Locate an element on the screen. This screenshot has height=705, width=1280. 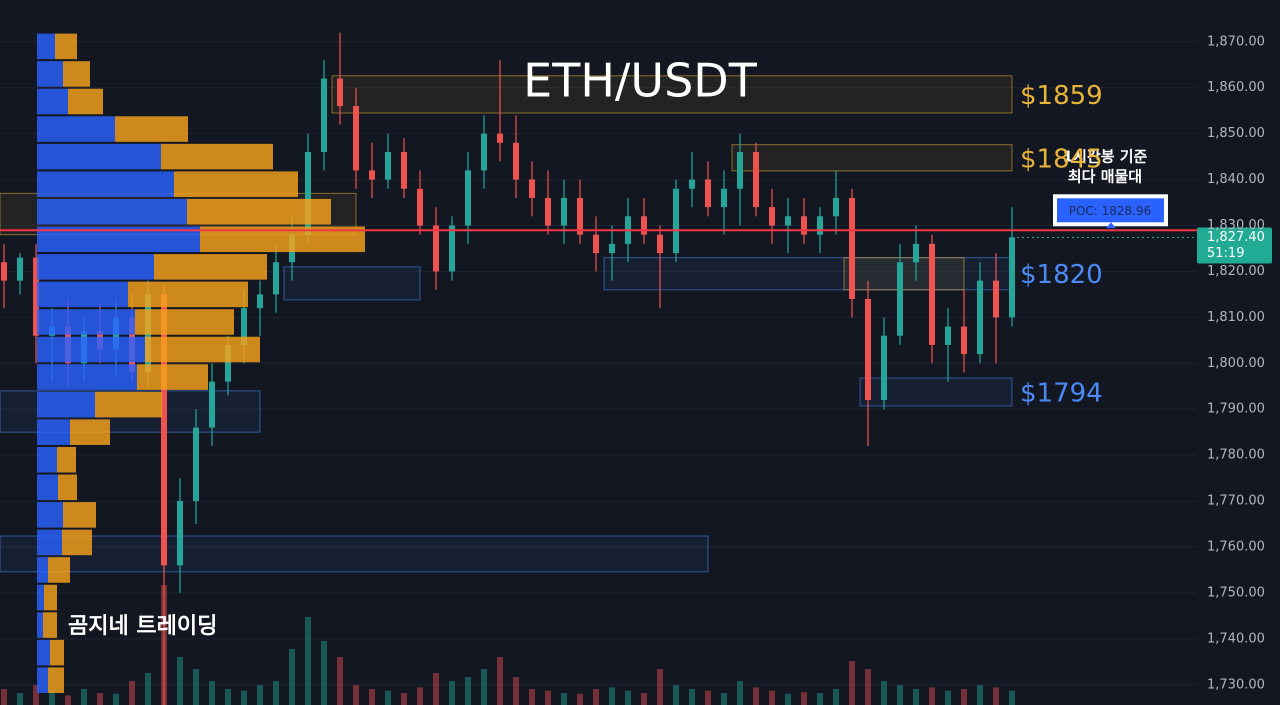
y-tick-label: 1,830.00 is located at coordinates (1236, 225).